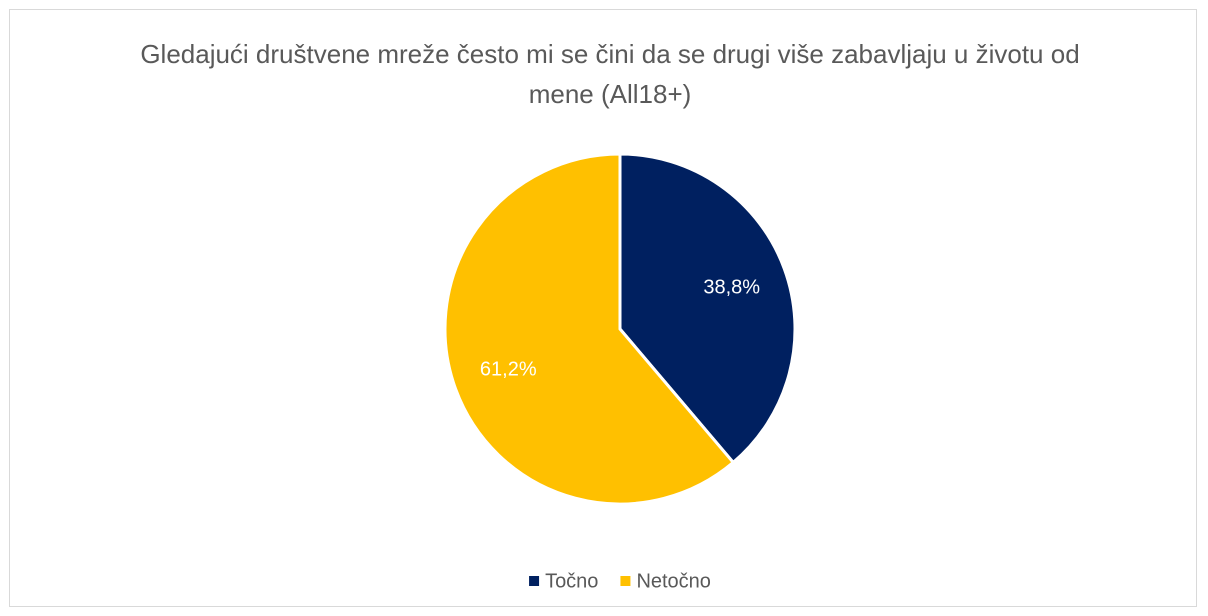  I want to click on legend-label: Netočno, so click(673, 581).